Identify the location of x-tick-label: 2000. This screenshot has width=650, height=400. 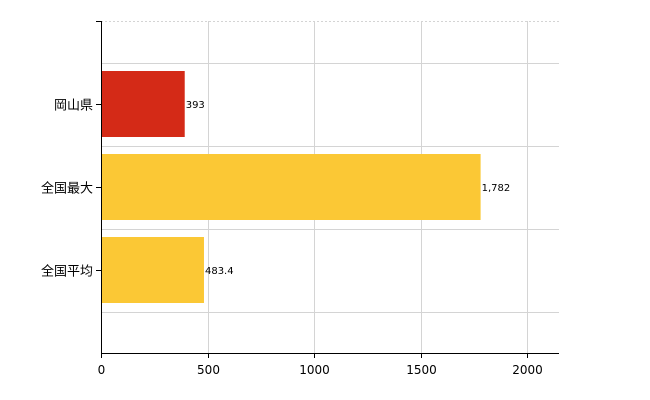
(527, 370).